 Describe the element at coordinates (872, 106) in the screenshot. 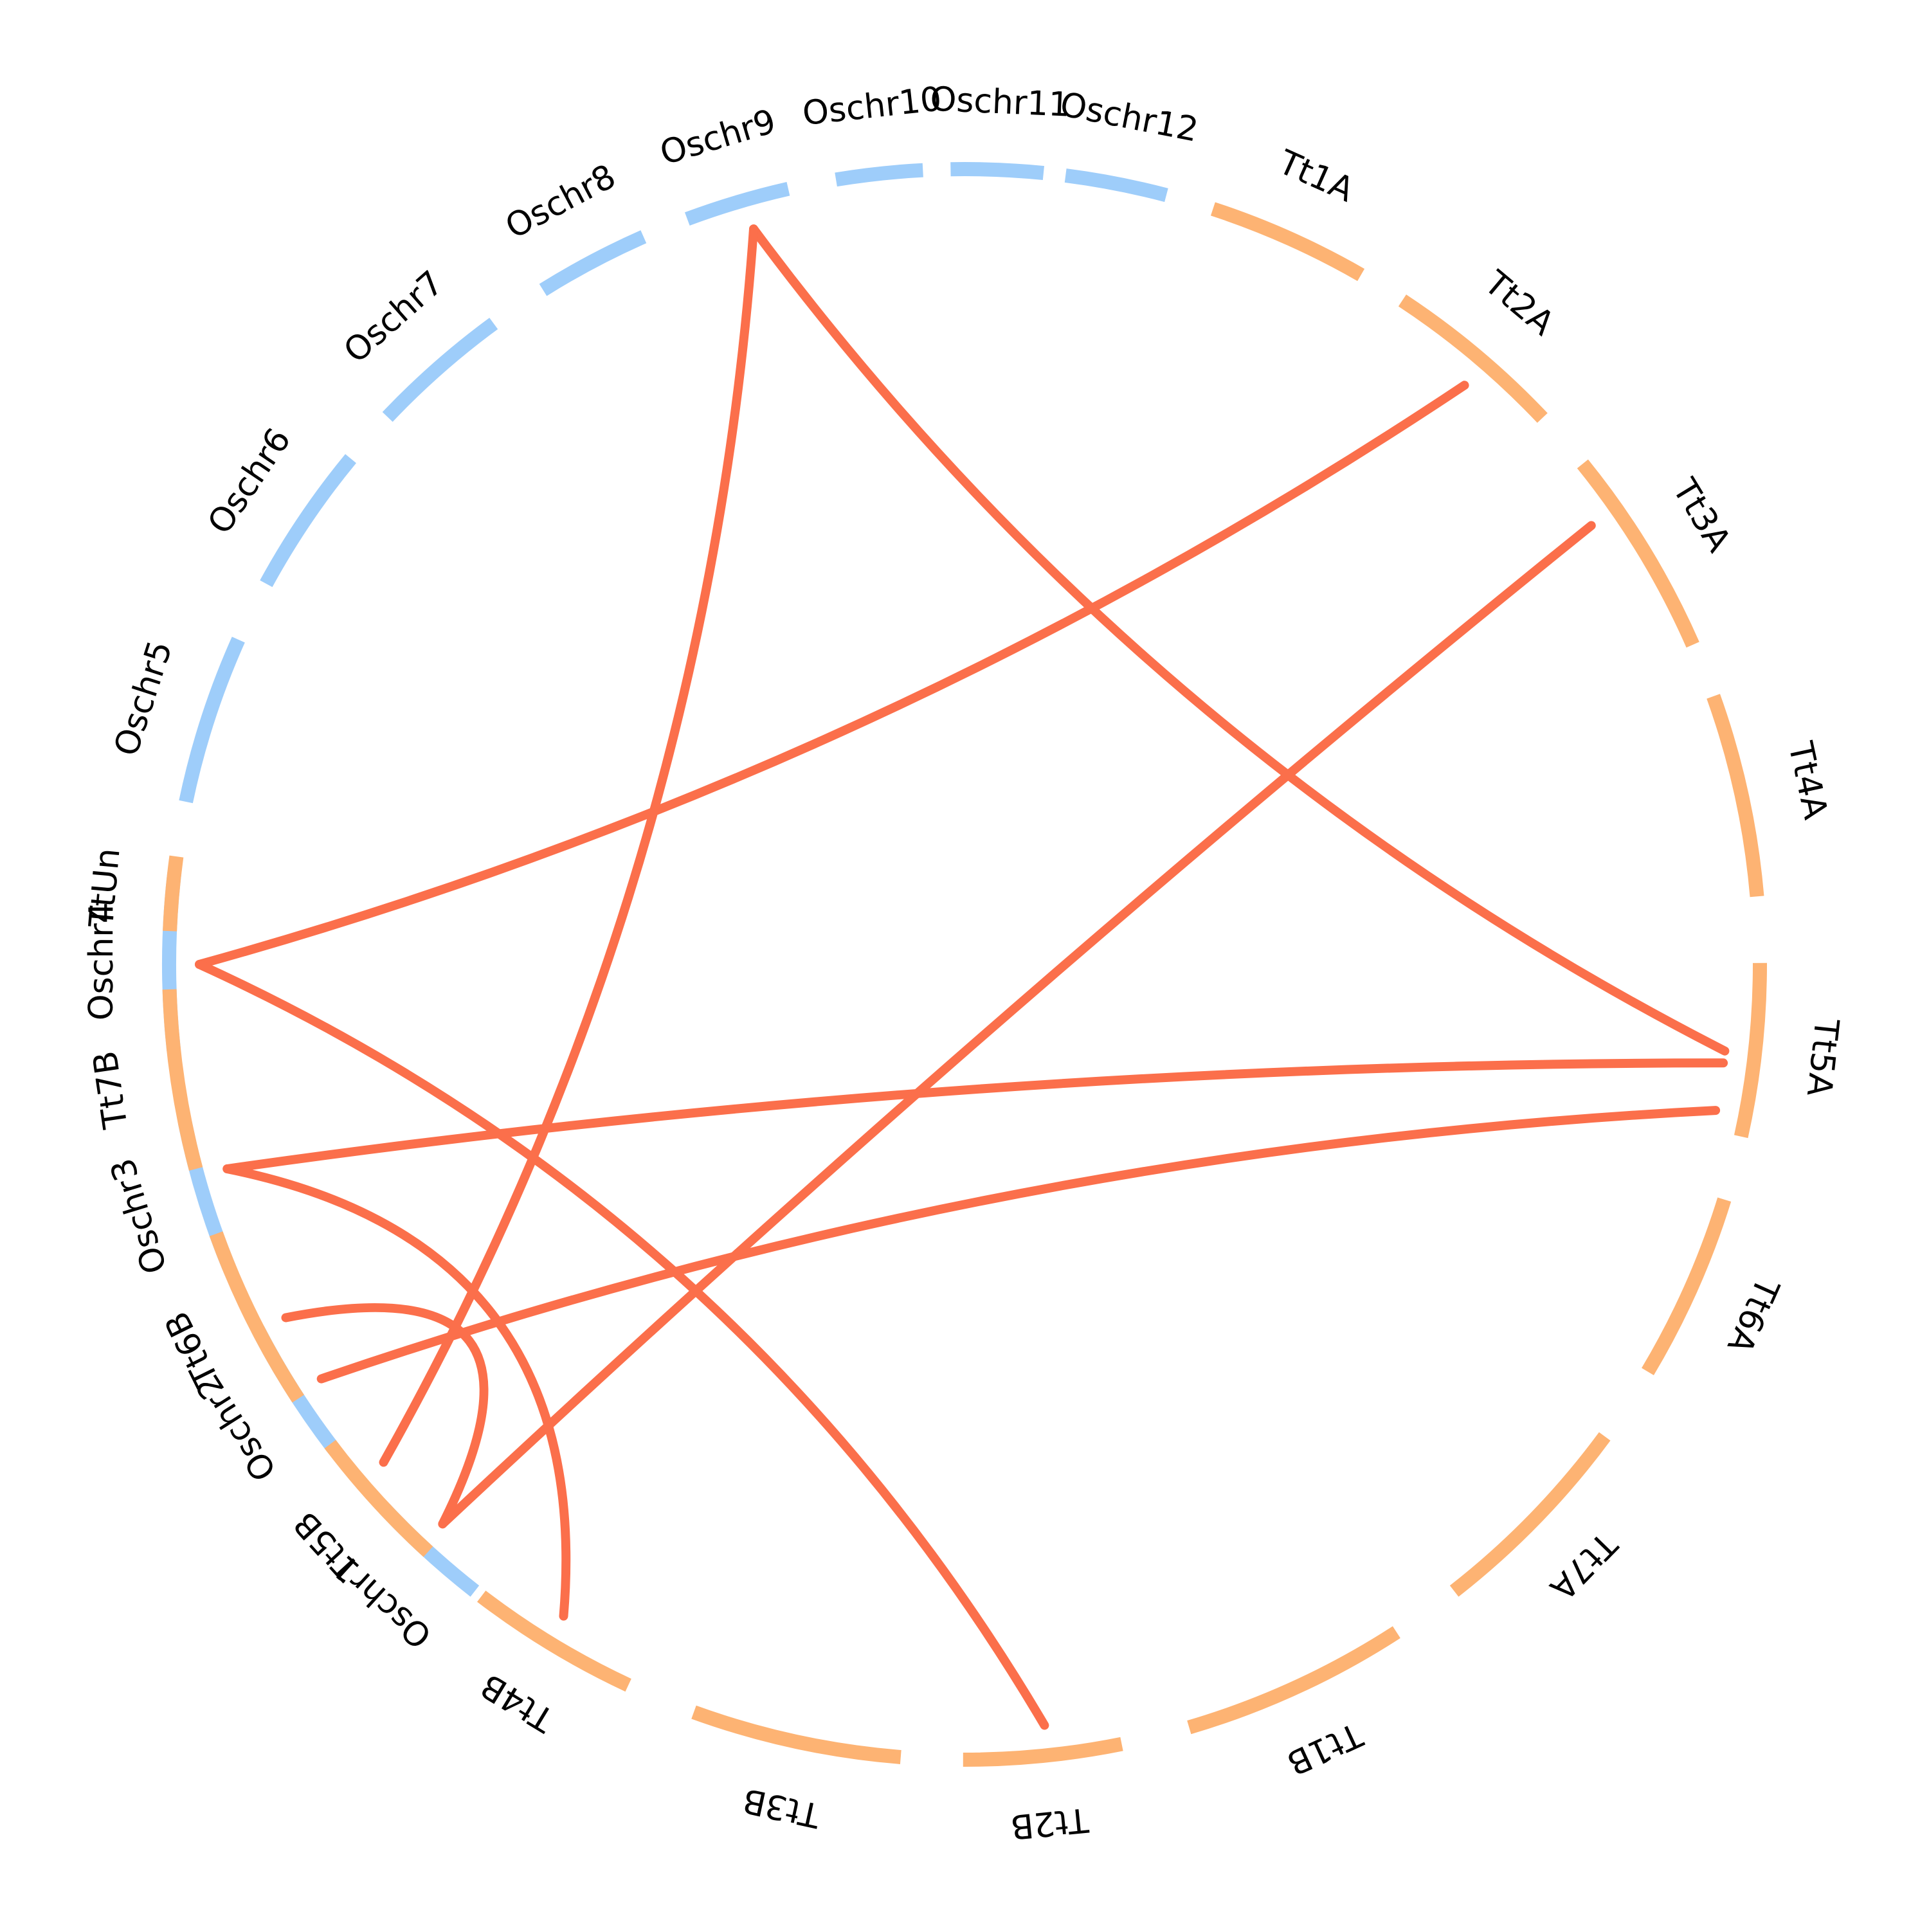

I see `label-oschr10: Oschr10` at that location.